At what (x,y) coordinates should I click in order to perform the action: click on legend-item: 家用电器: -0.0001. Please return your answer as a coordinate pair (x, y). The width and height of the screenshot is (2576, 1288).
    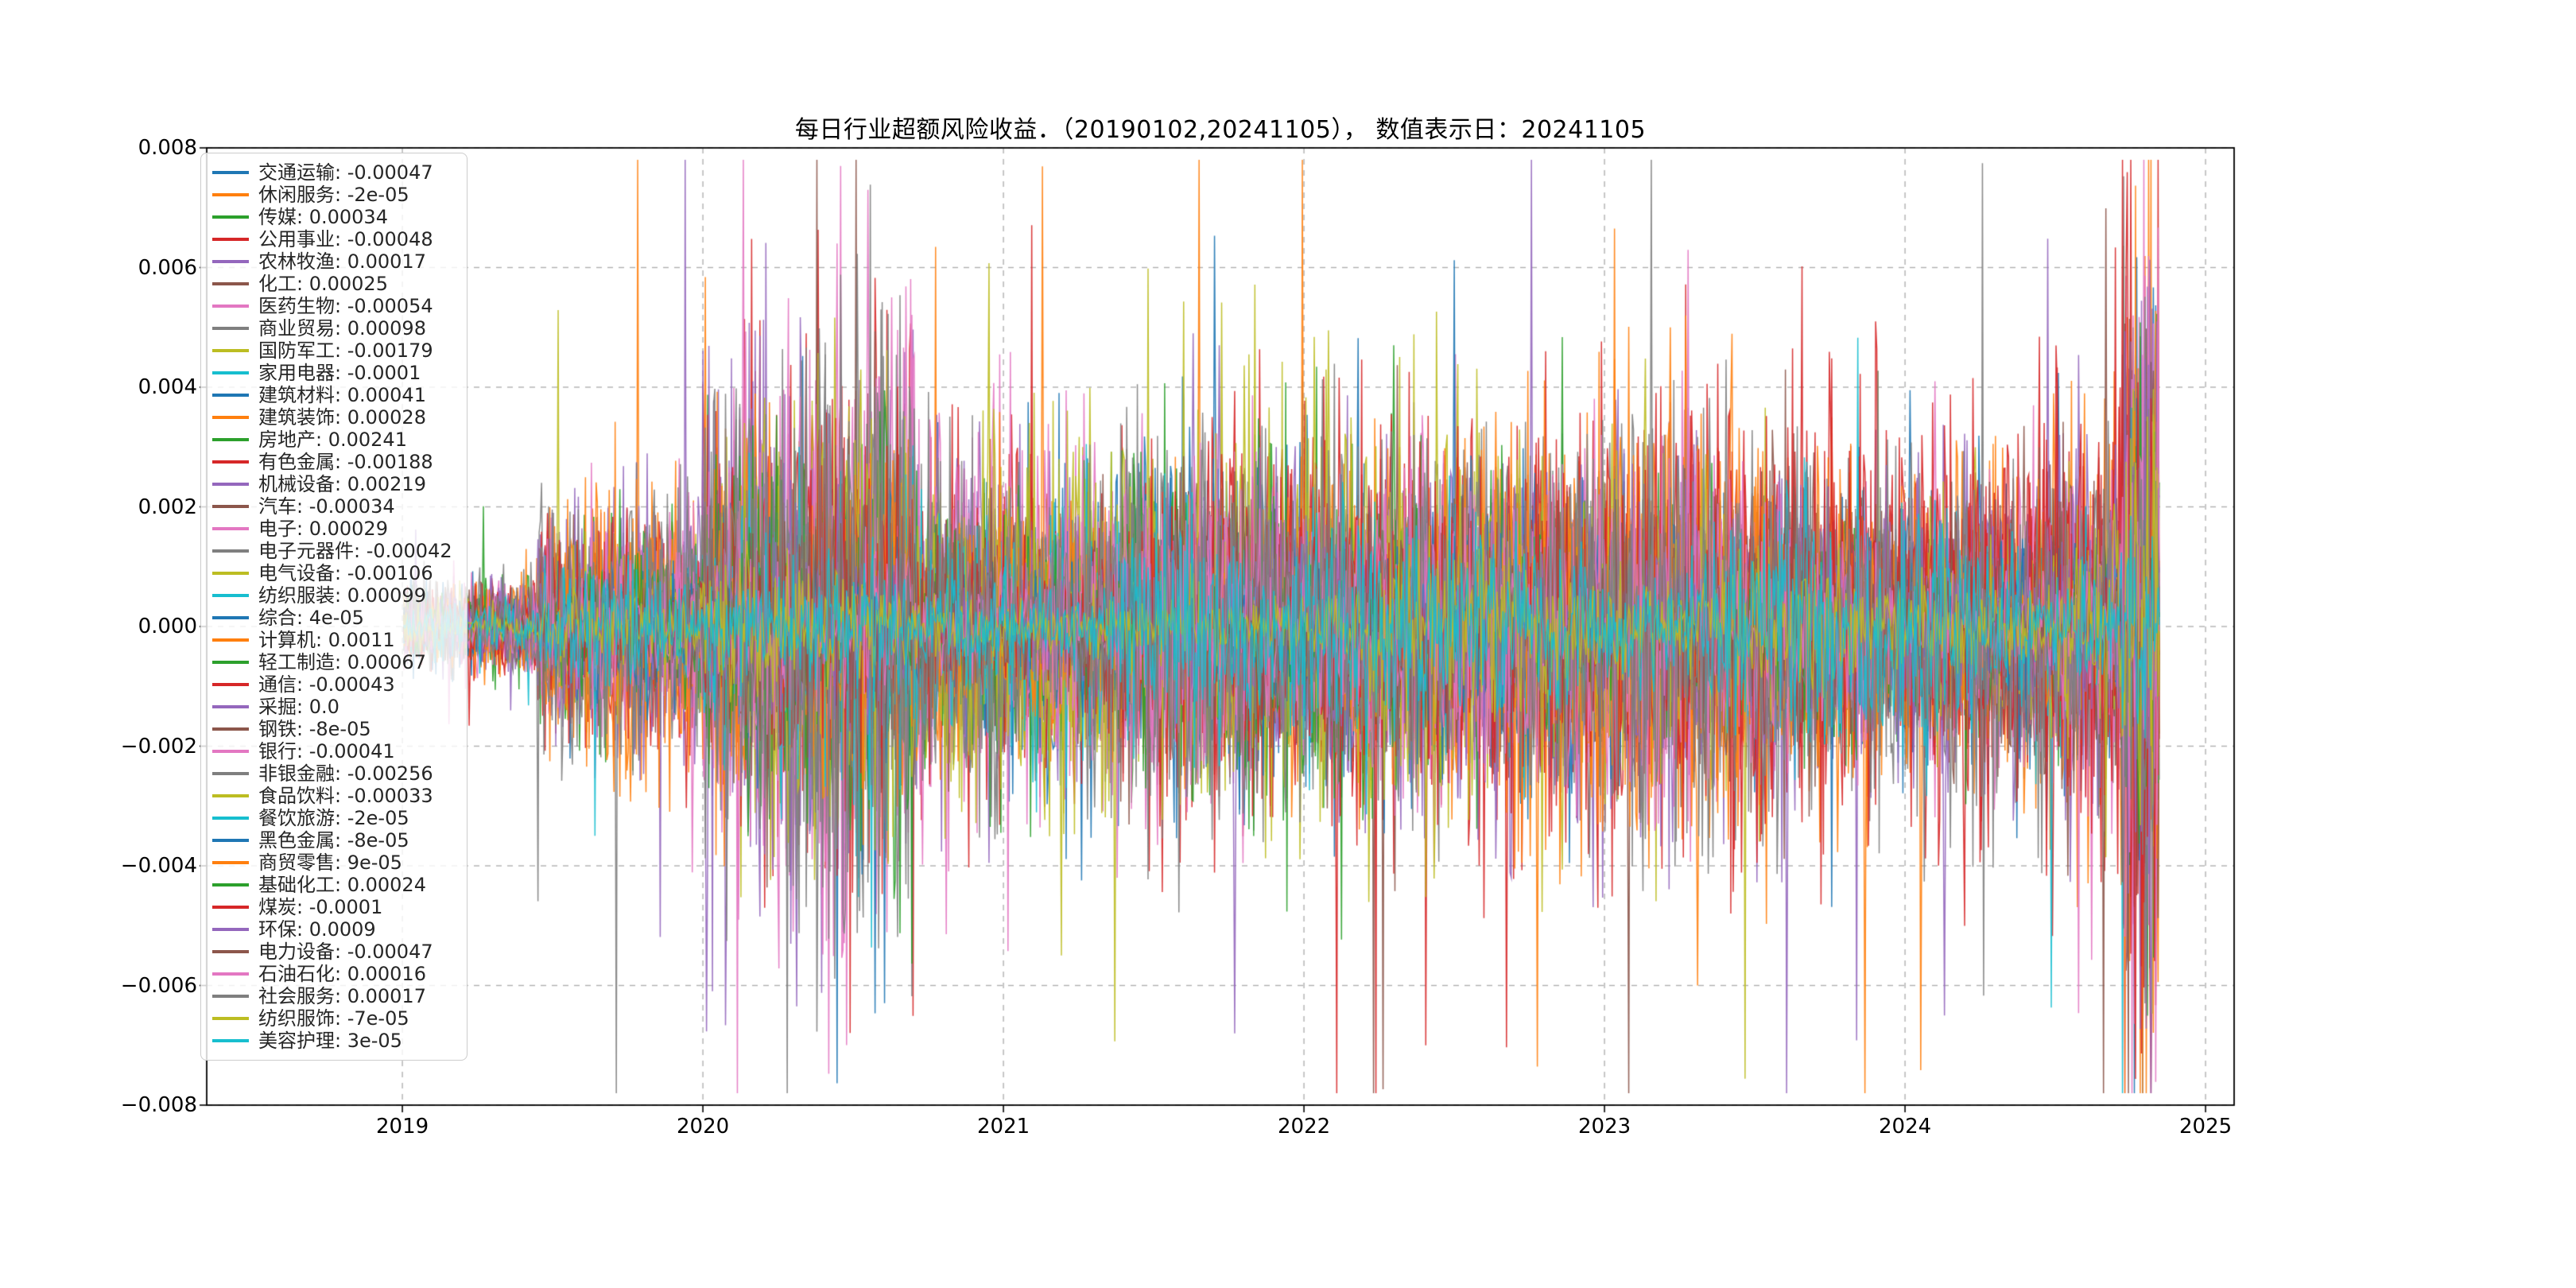
    Looking at the image, I should click on (332, 373).